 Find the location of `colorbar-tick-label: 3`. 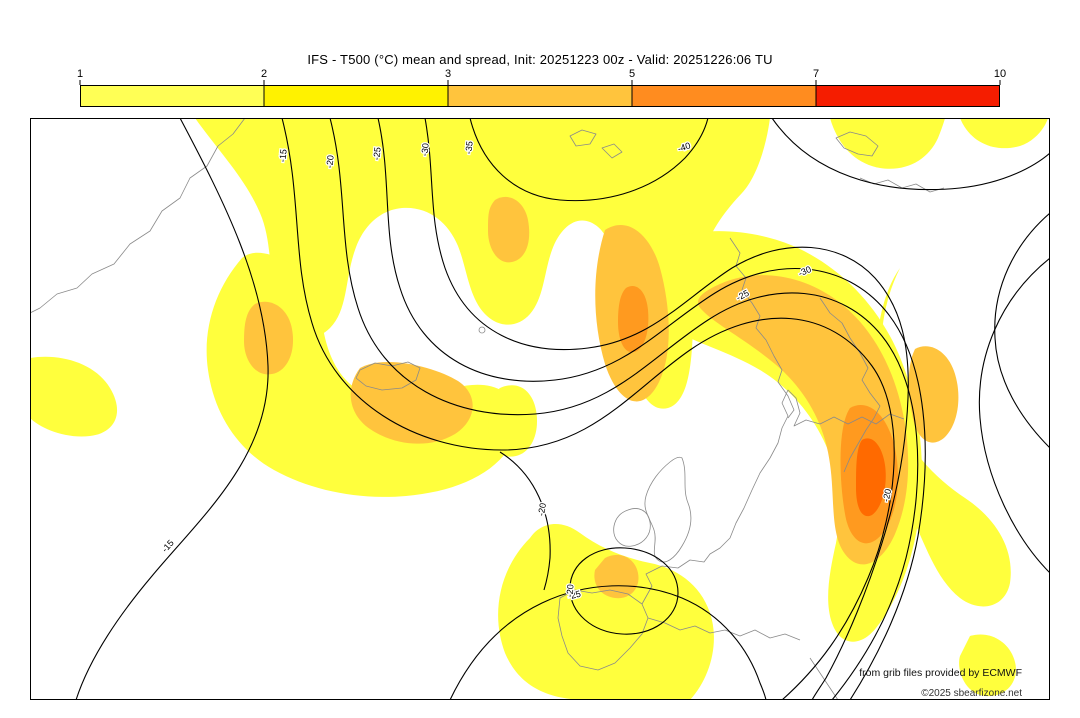

colorbar-tick-label: 3 is located at coordinates (448, 74).